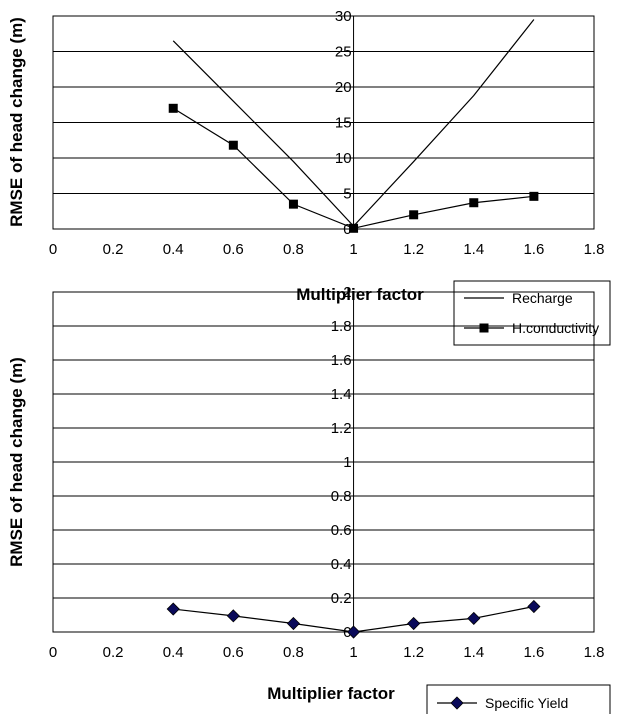  Describe the element at coordinates (555, 328) in the screenshot. I see `legend-label: H.conductivity` at that location.